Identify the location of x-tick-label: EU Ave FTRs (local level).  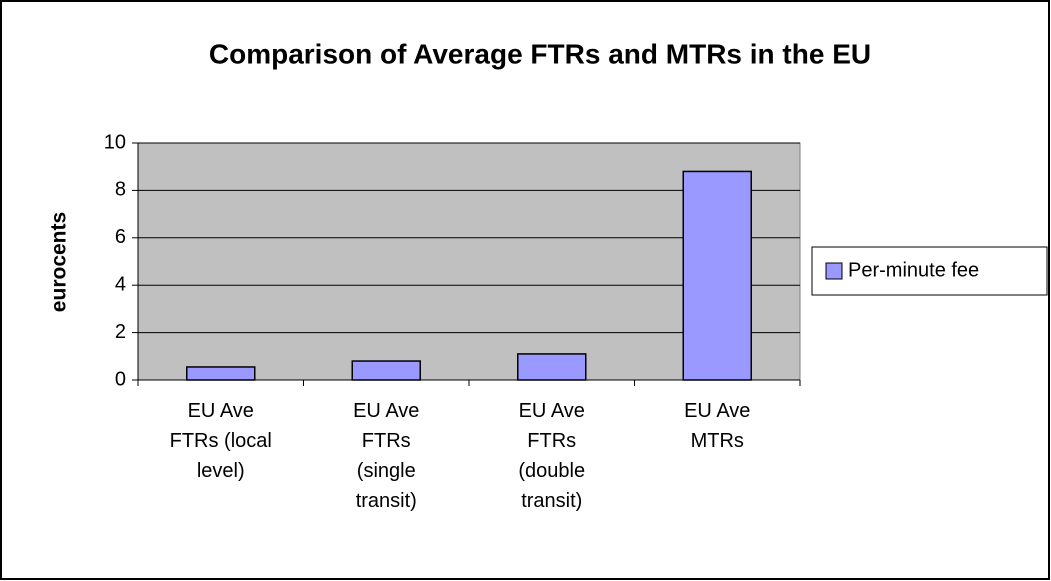
(220, 441).